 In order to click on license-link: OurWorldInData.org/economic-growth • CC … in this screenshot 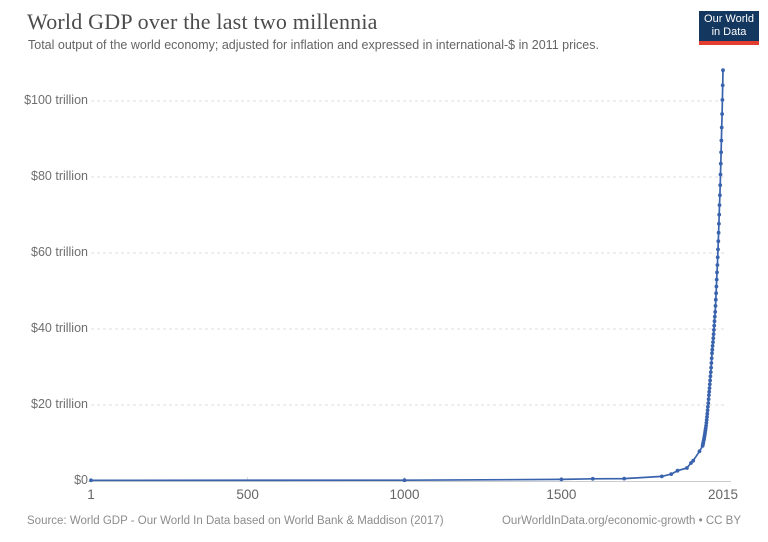, I will do `click(621, 521)`.